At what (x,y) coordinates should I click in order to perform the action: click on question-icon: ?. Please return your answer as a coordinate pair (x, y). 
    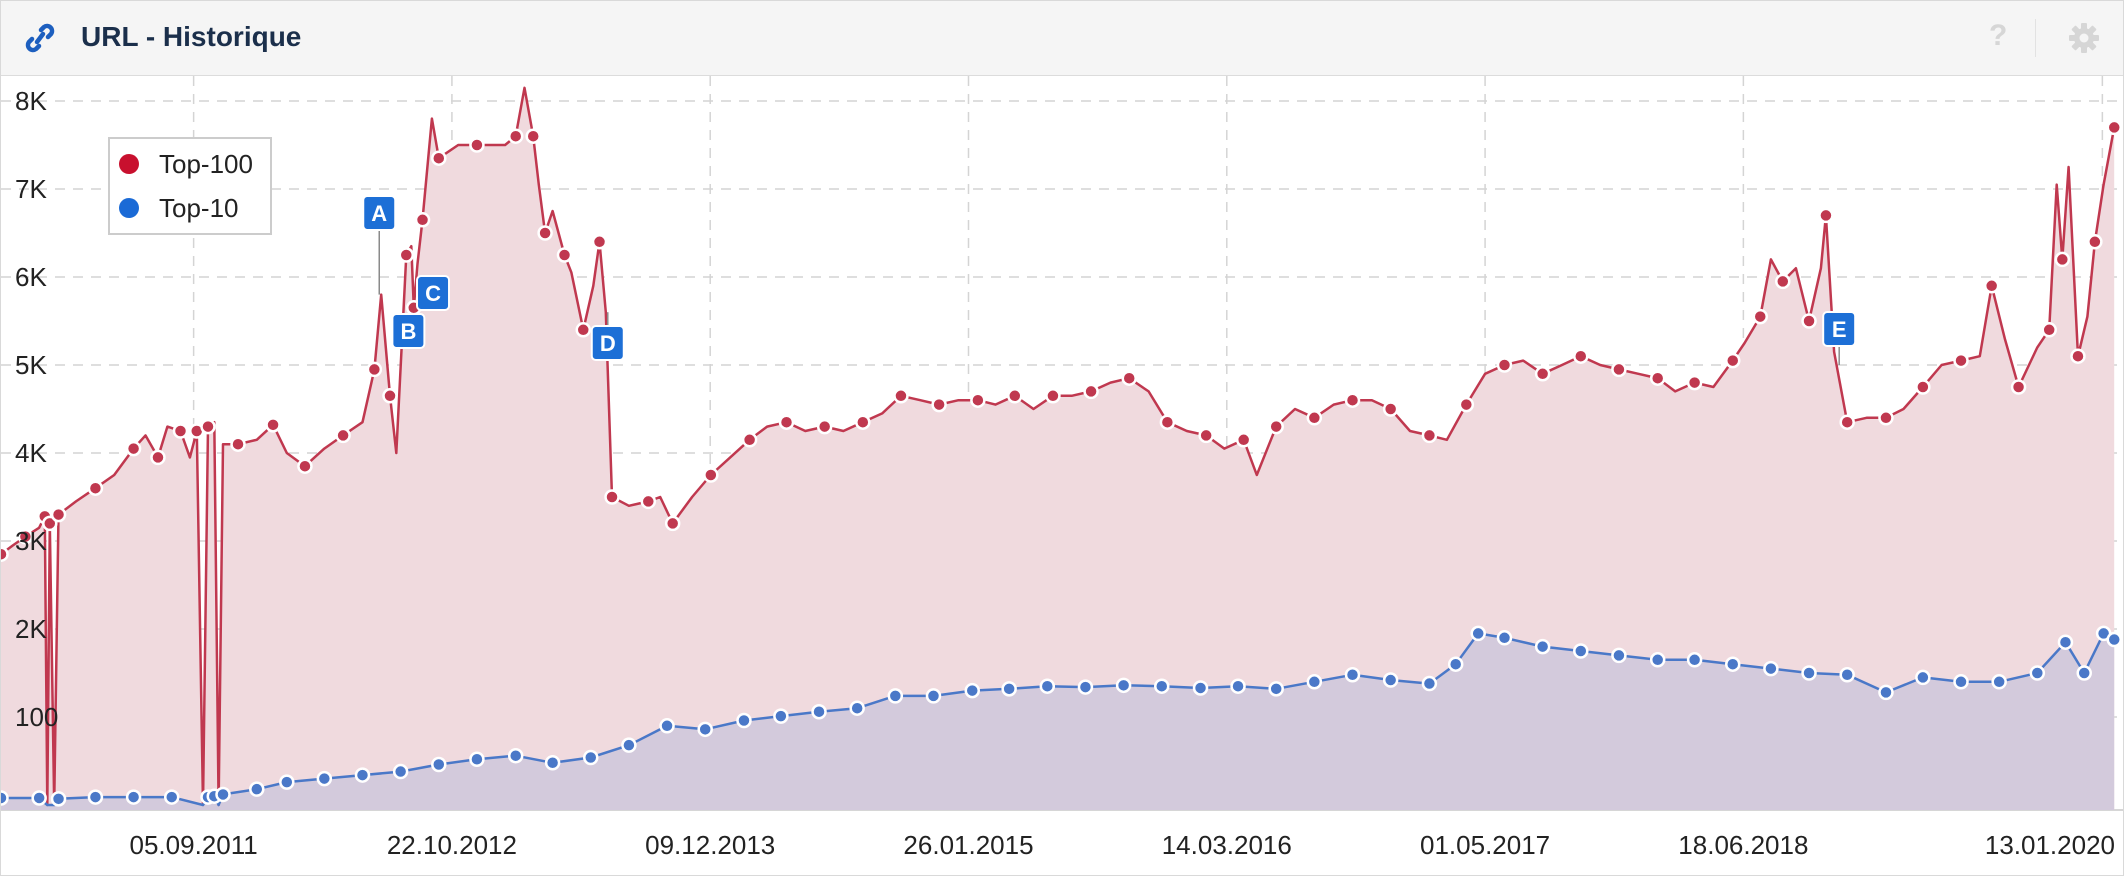
    Looking at the image, I should click on (1998, 35).